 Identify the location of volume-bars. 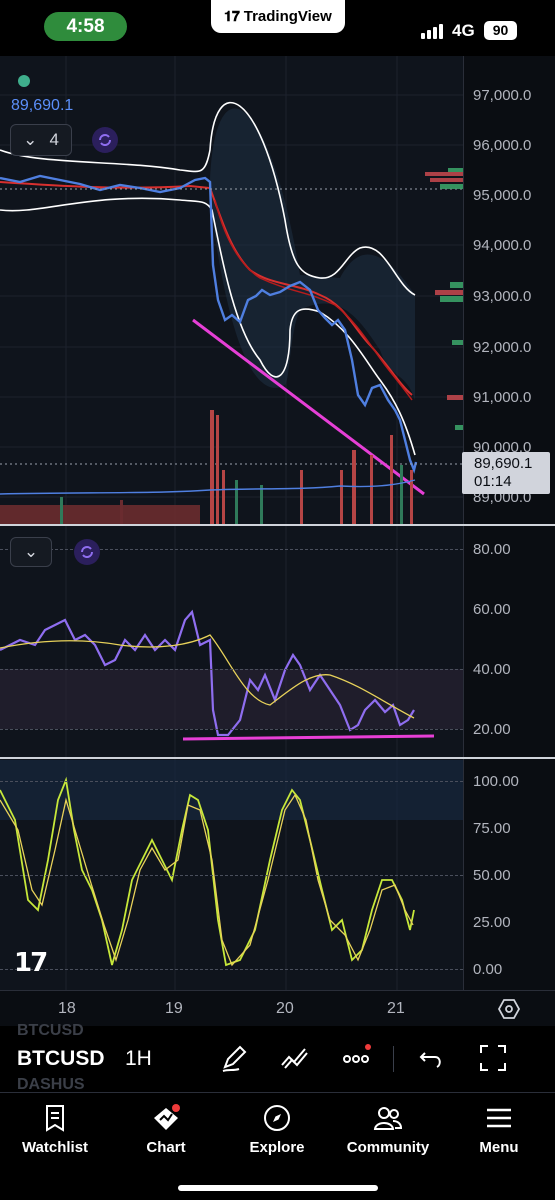
(206, 467).